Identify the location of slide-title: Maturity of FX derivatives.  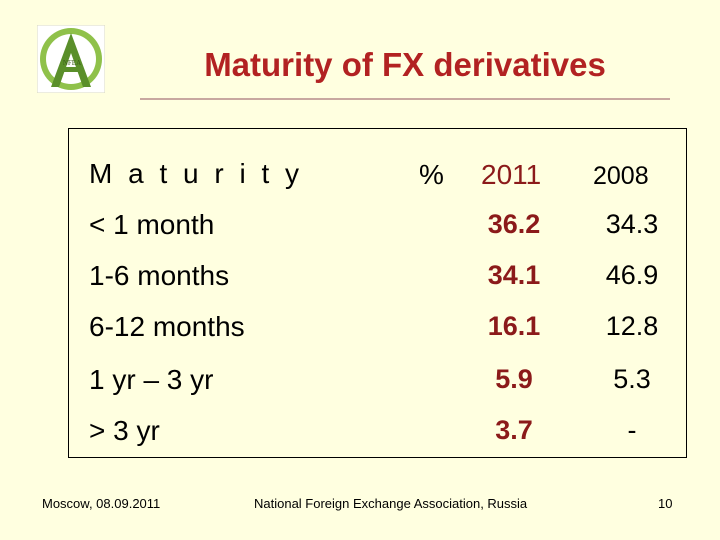
(405, 64).